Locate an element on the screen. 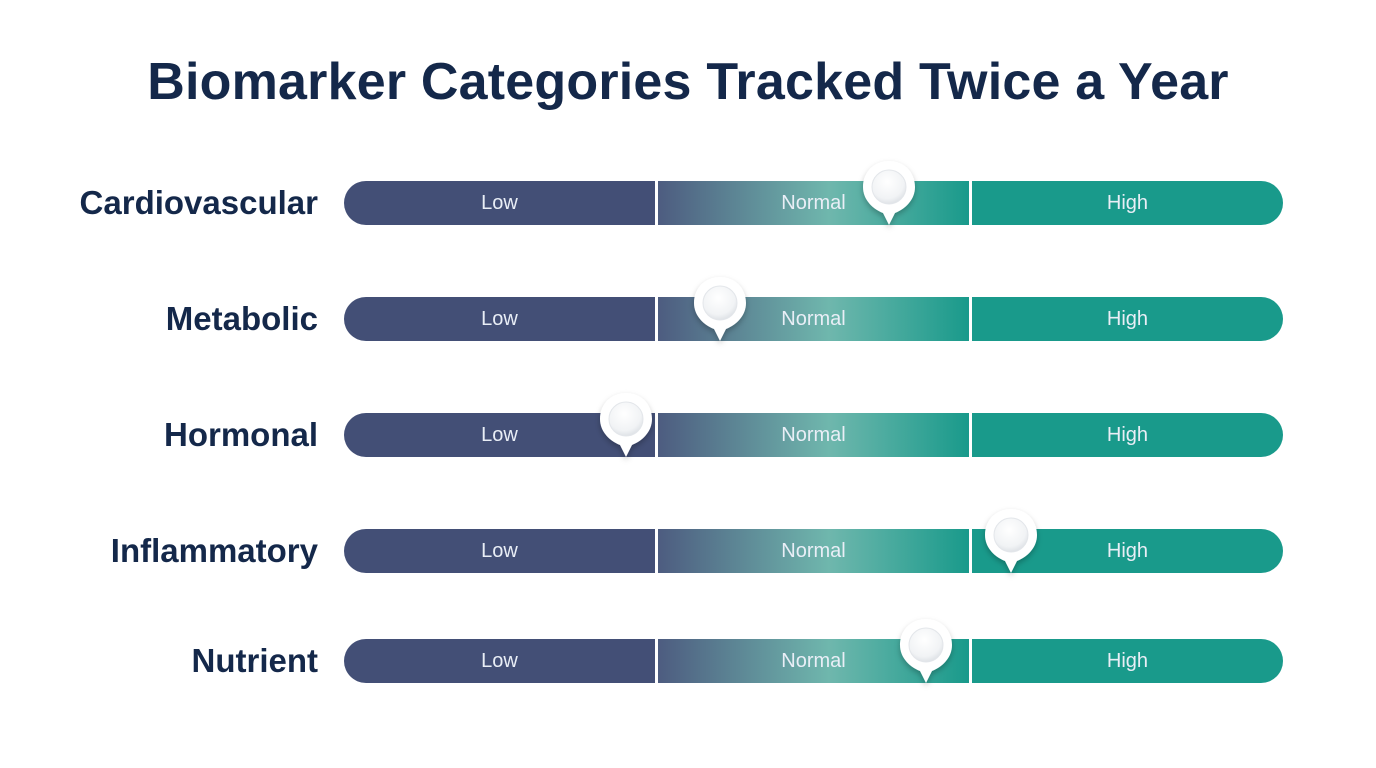  biomarker-label: Nutrient is located at coordinates (255, 660).